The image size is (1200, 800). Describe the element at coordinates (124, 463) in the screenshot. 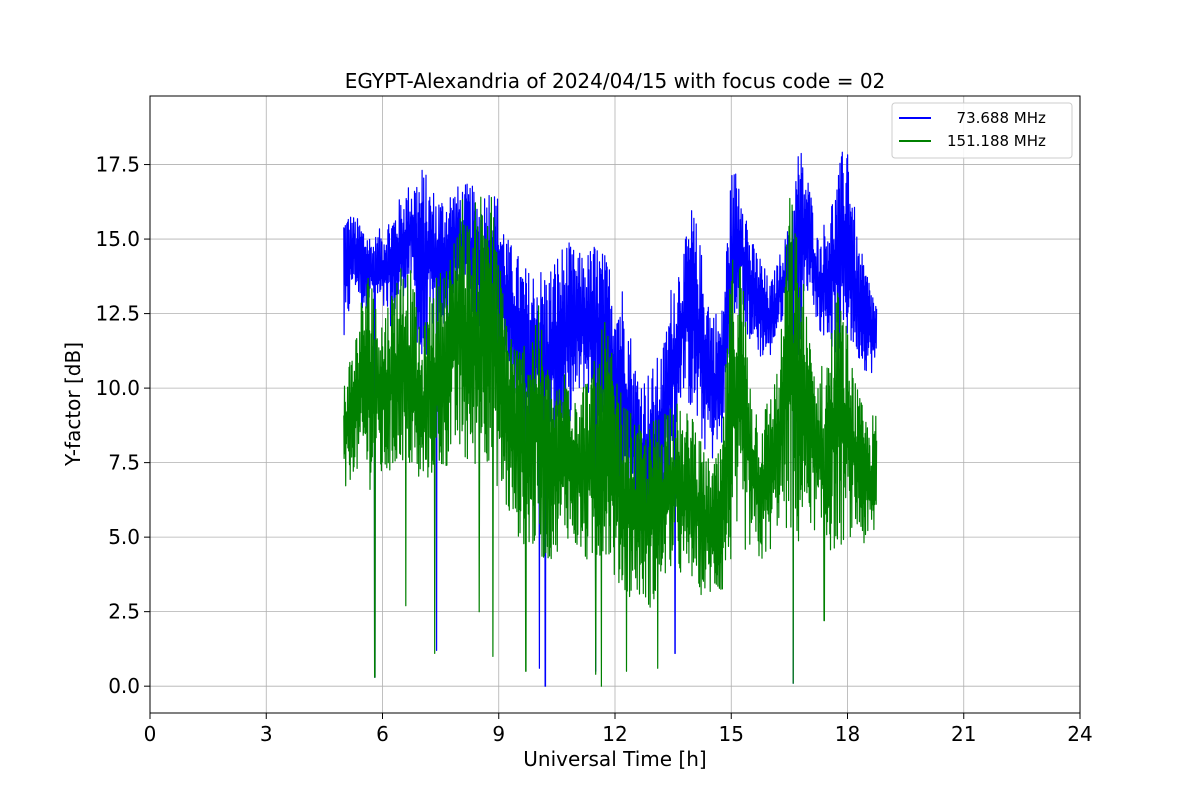

I see `y-tick-label: 7.5` at that location.